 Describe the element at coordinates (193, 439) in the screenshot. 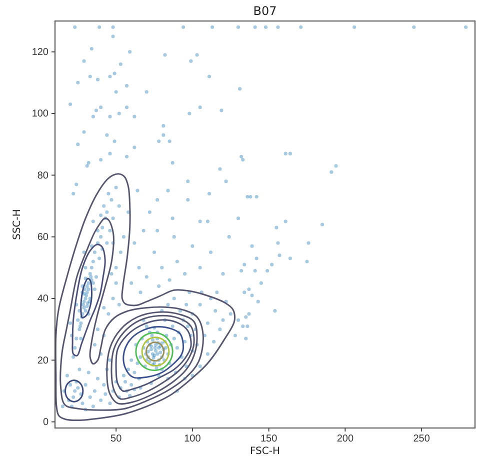

I see `x-tick-label: 100` at that location.